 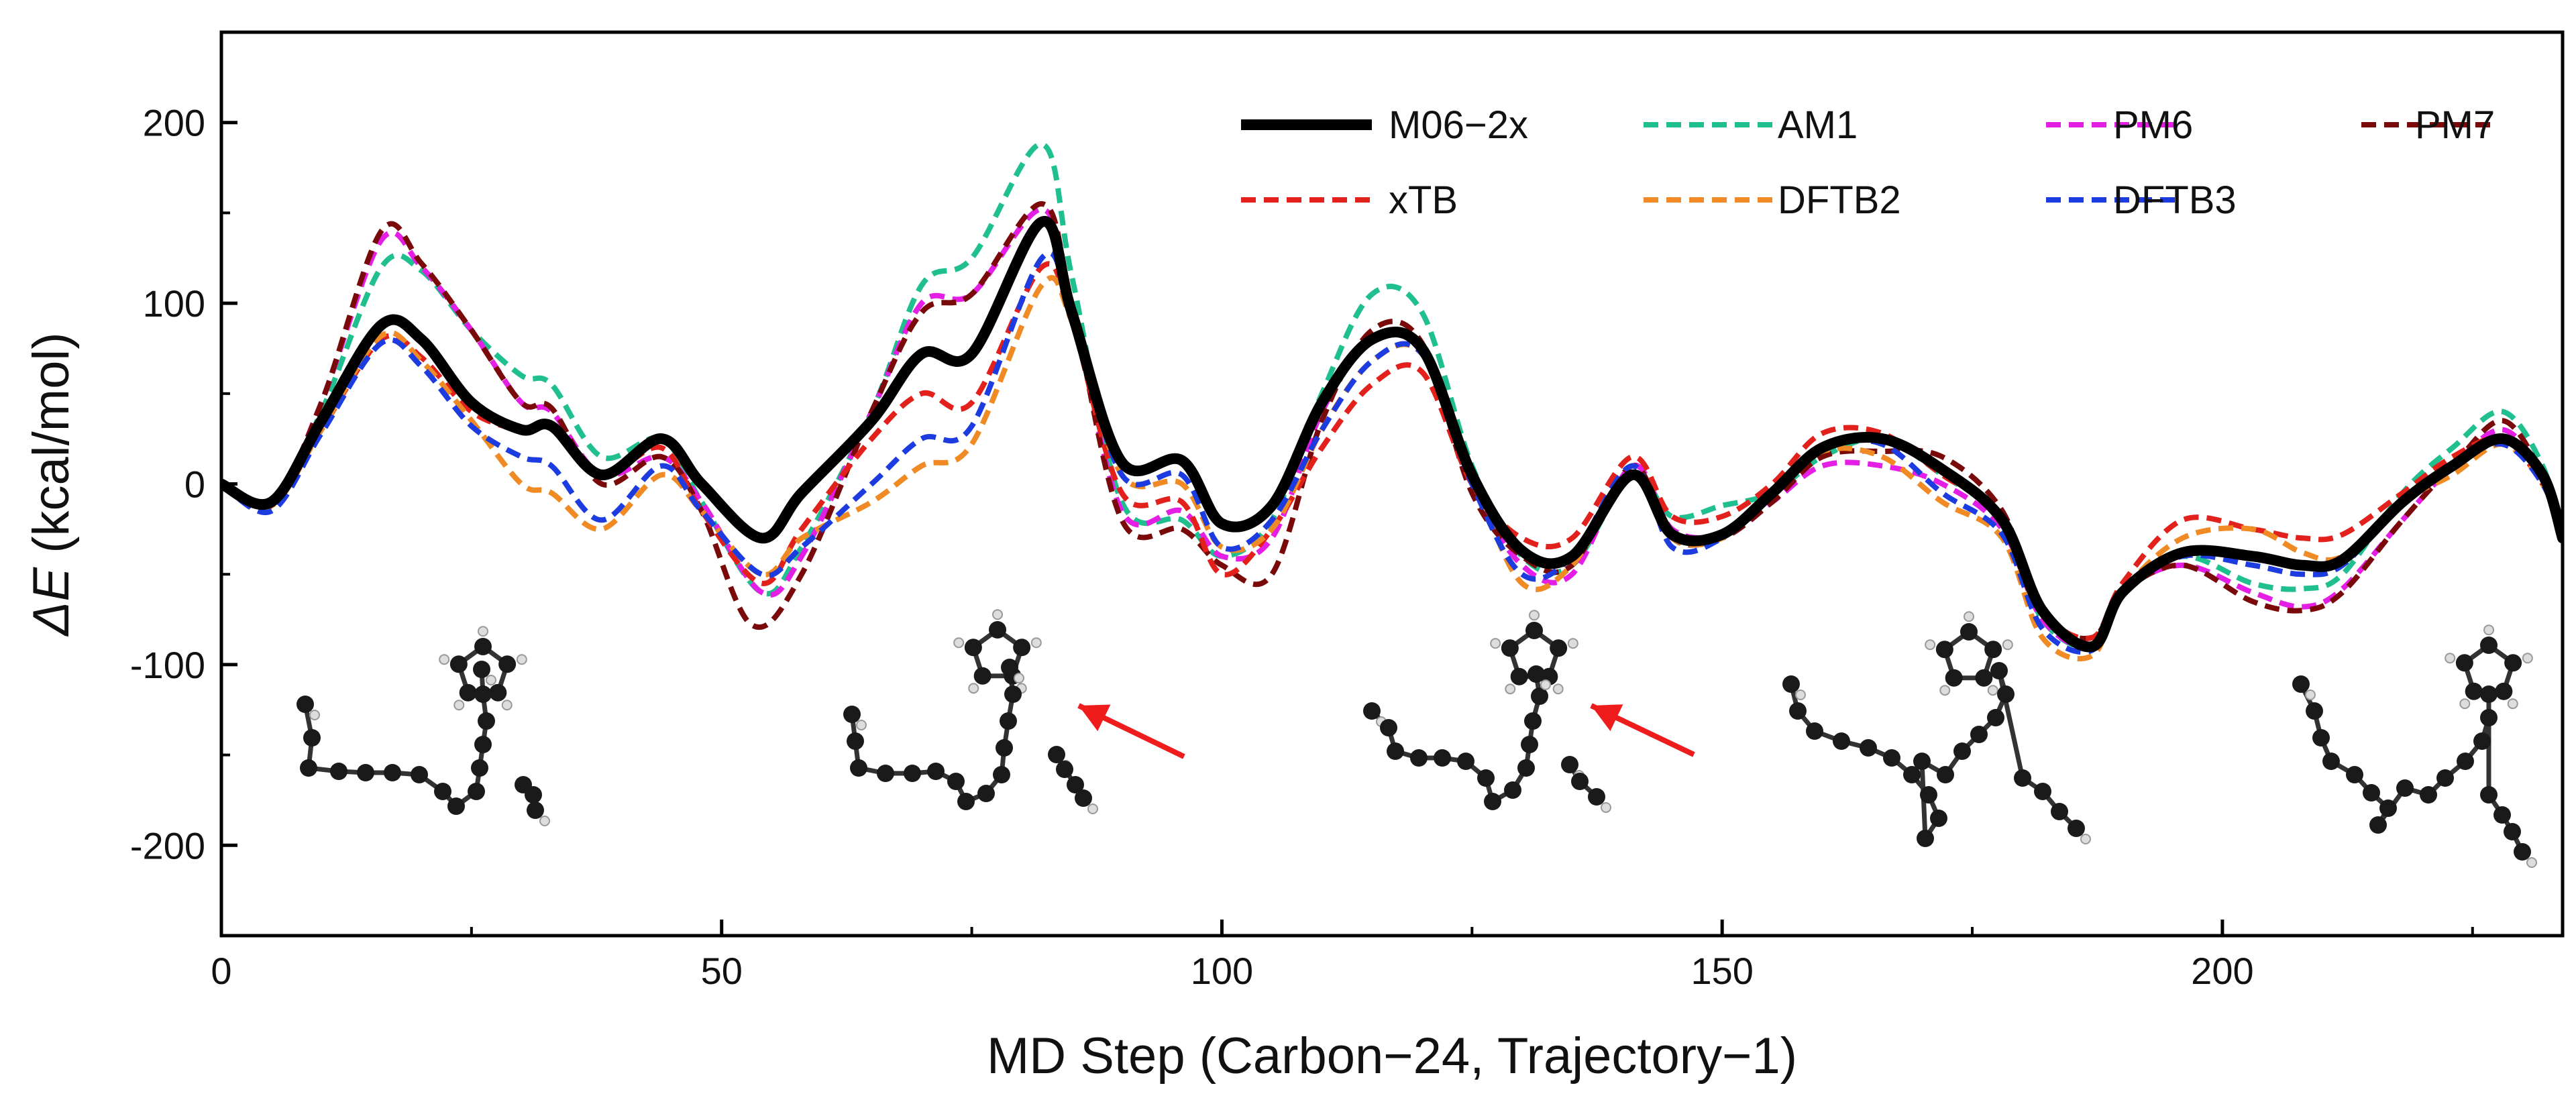 I want to click on legend-label-am1: AM1, so click(x=1818, y=125).